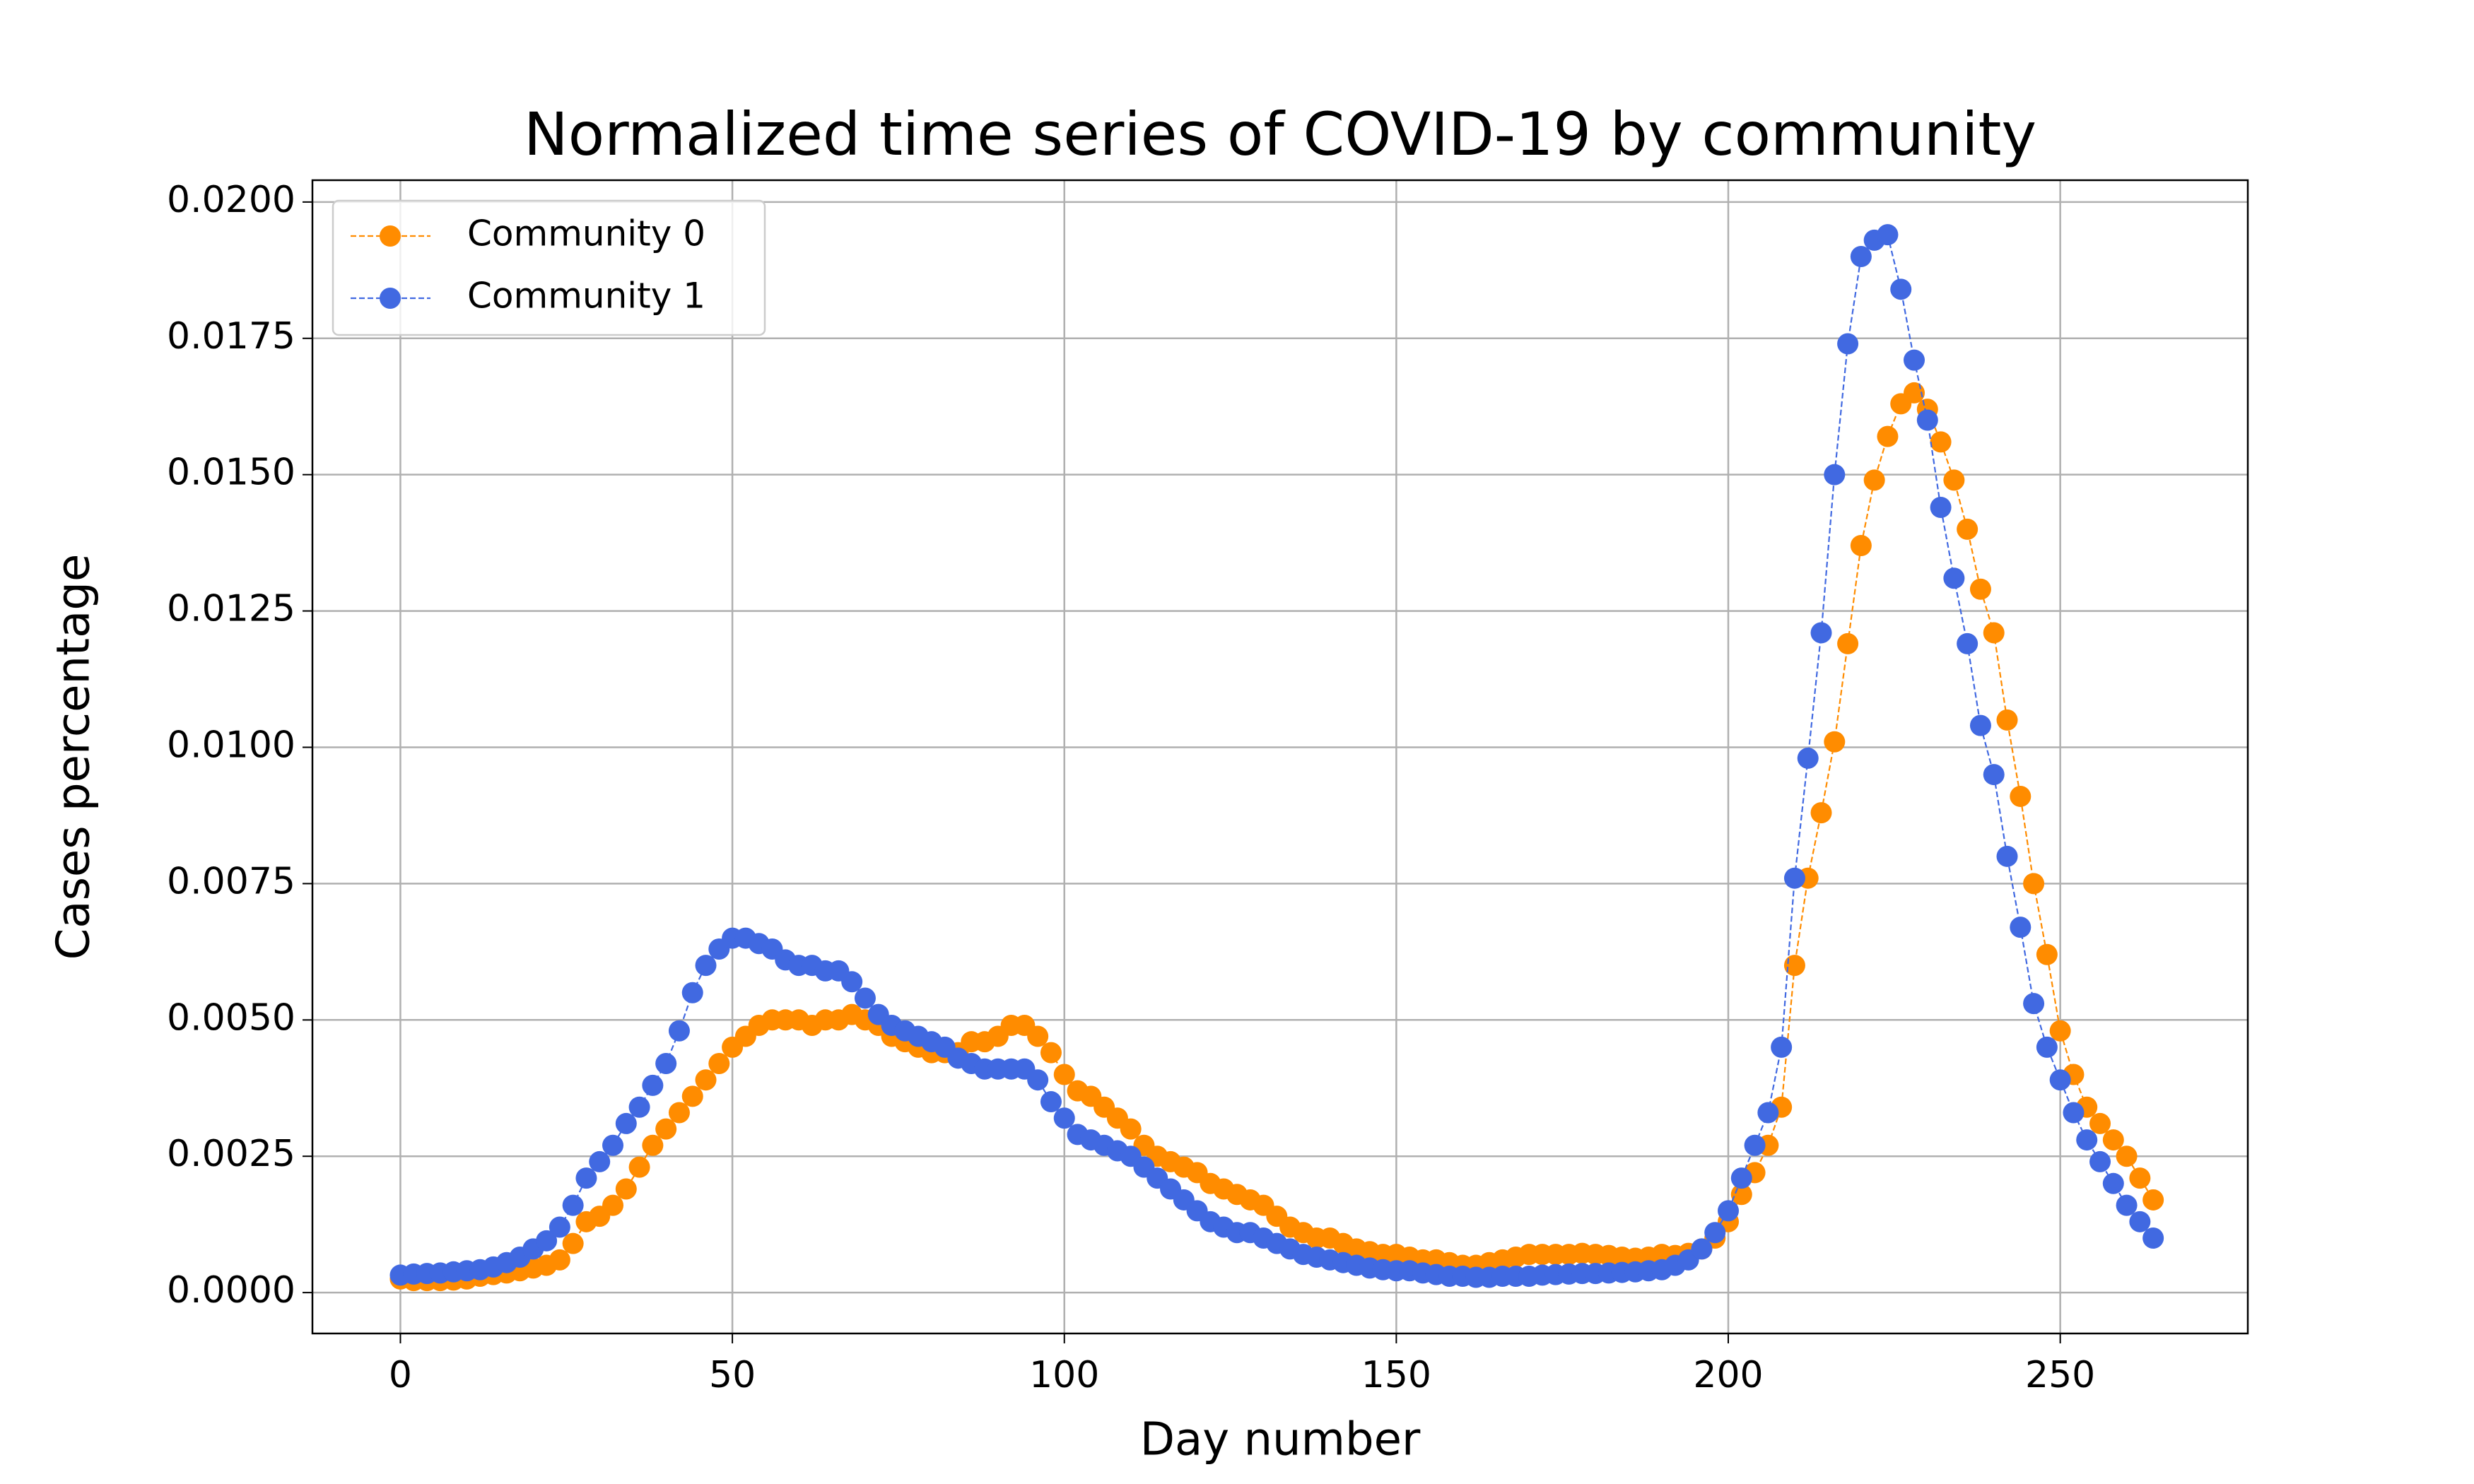 The width and height of the screenshot is (2474, 1484). What do you see at coordinates (231, 609) in the screenshot?
I see `y-tick-label: 0.0125` at bounding box center [231, 609].